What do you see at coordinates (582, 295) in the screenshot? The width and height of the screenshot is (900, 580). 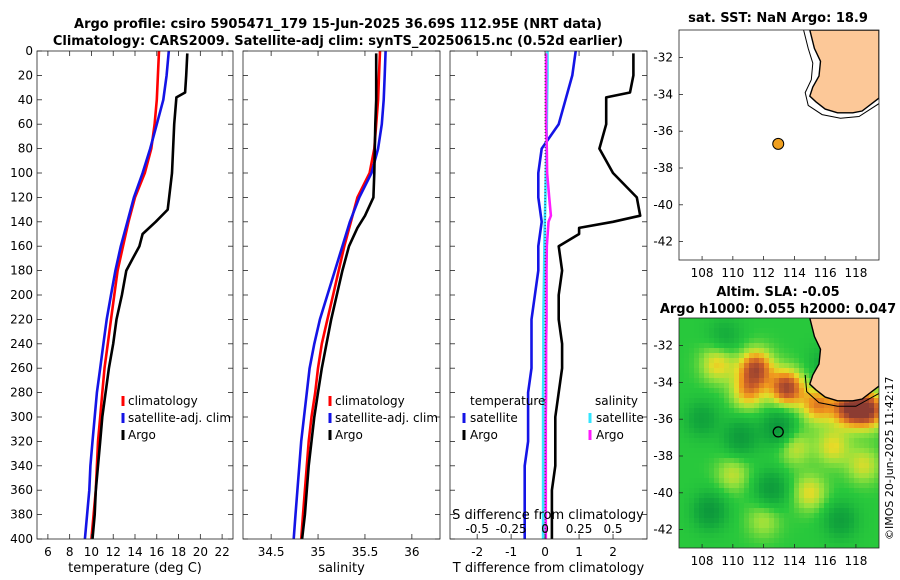 I see `plot-lines` at bounding box center [582, 295].